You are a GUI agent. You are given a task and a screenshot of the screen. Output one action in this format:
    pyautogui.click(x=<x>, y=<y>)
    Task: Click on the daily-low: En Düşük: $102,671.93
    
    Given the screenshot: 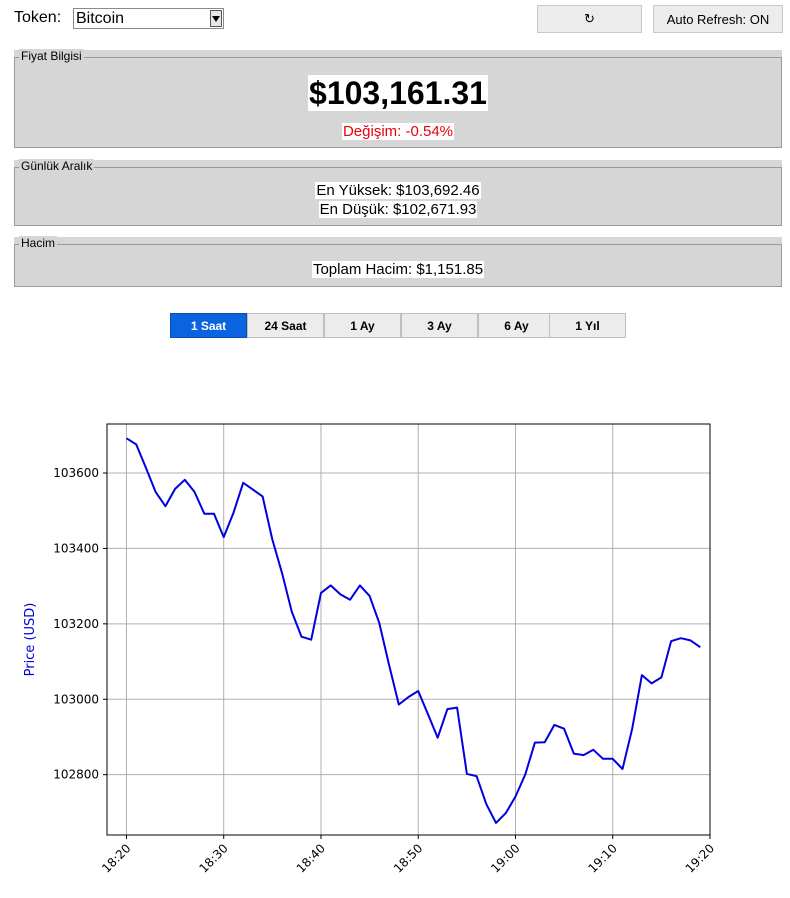 What is the action you would take?
    pyautogui.click(x=398, y=209)
    